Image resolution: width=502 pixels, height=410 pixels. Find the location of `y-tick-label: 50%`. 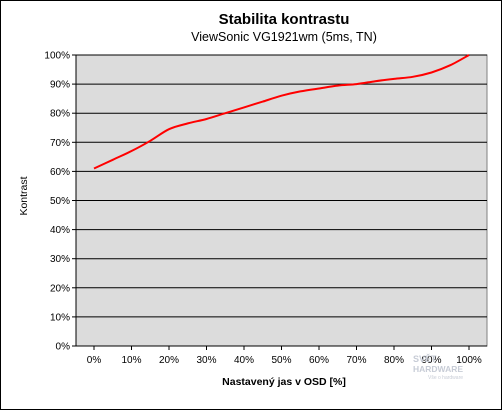

y-tick-label: 50% is located at coordinates (60, 201).